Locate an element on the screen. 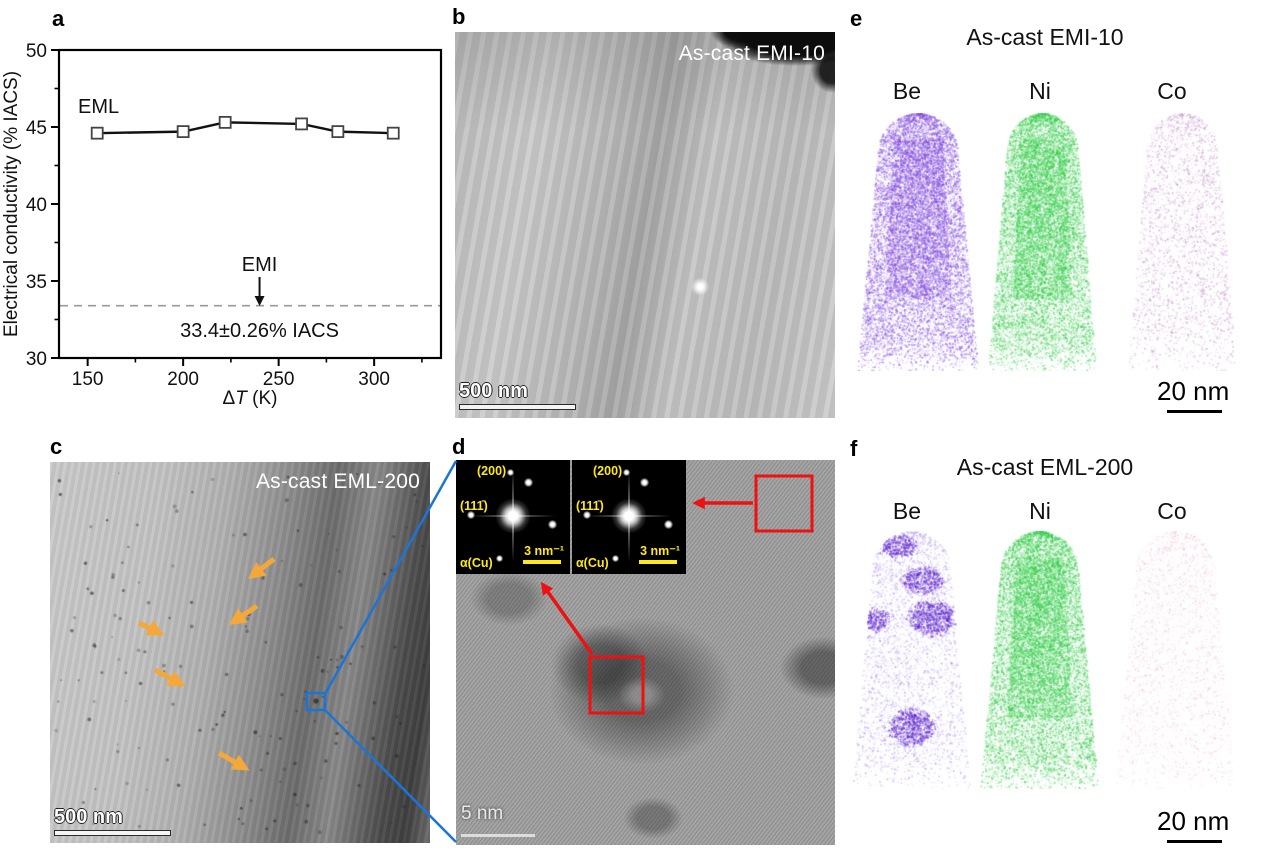  scale-bar-label-b: 500 nm is located at coordinates (493, 391).